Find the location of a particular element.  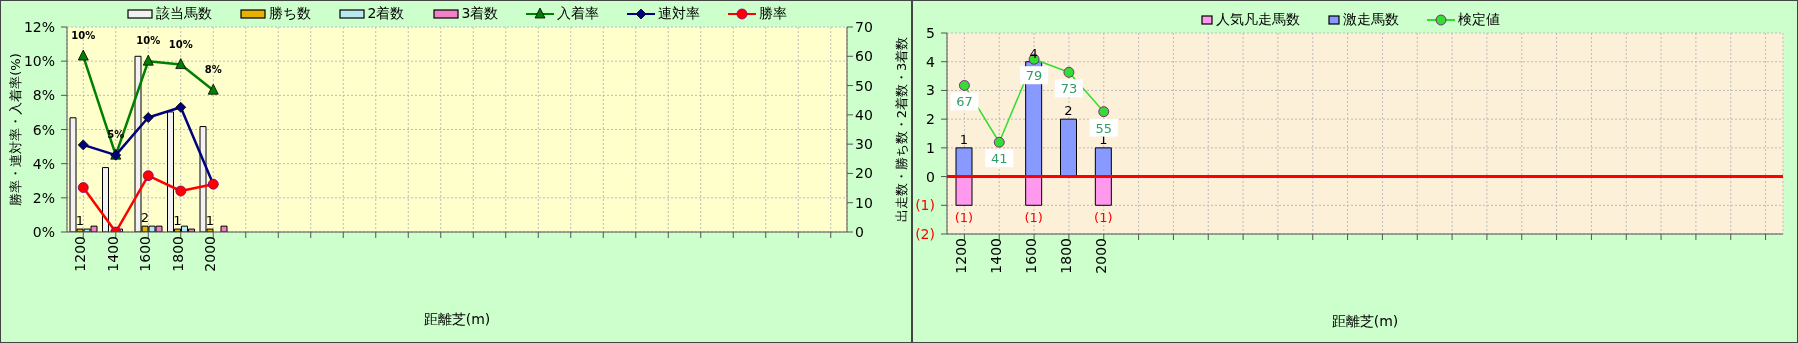

y-tick-label: 8% is located at coordinates (43, 95).